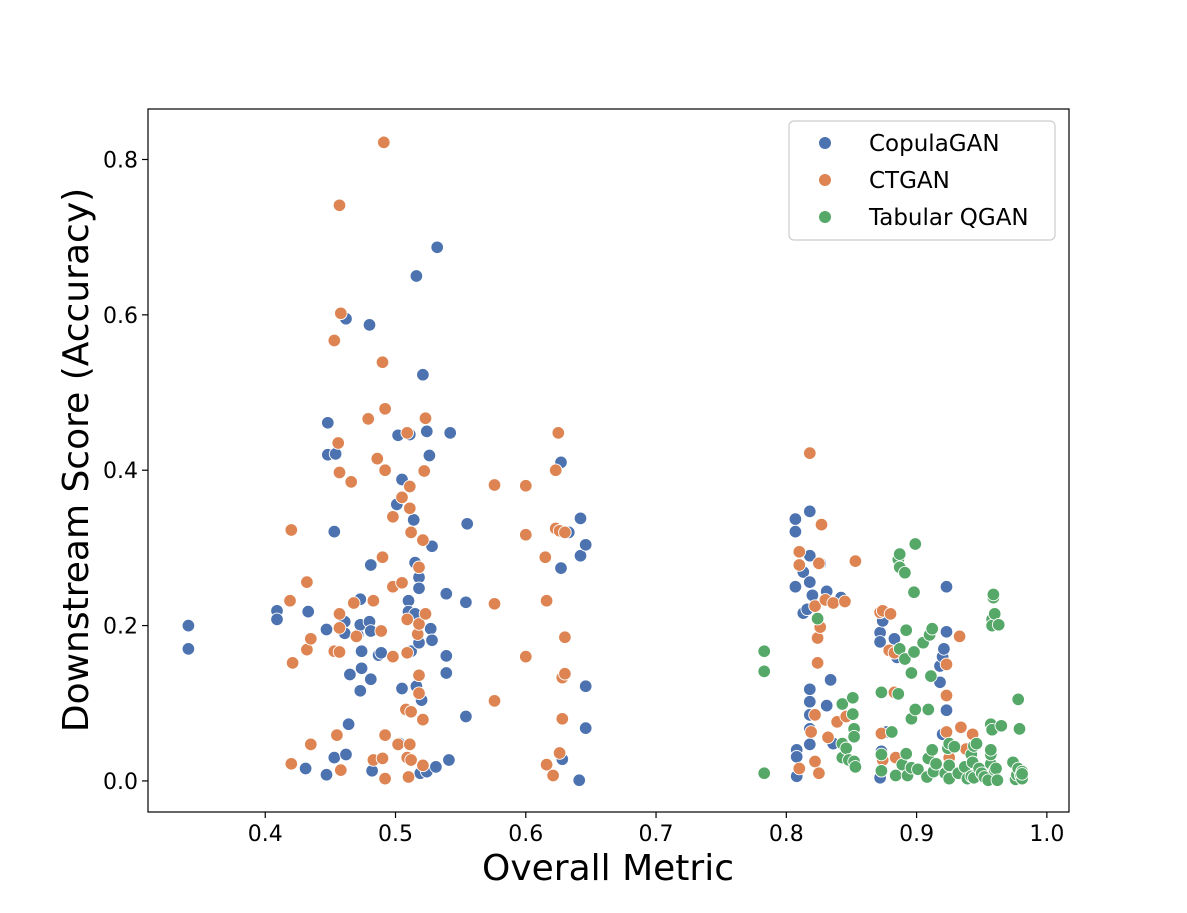  I want to click on legend-marker-ctgan, so click(825, 180).